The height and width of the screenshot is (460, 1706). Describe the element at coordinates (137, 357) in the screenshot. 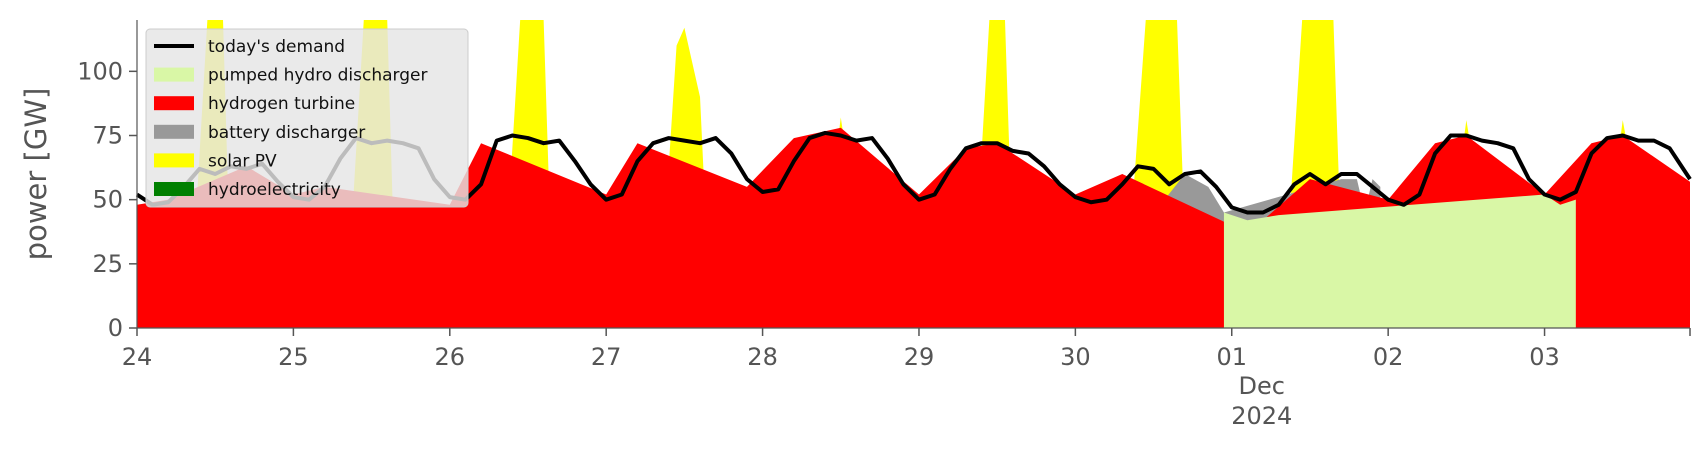

I see `x-tick-label: 24` at that location.